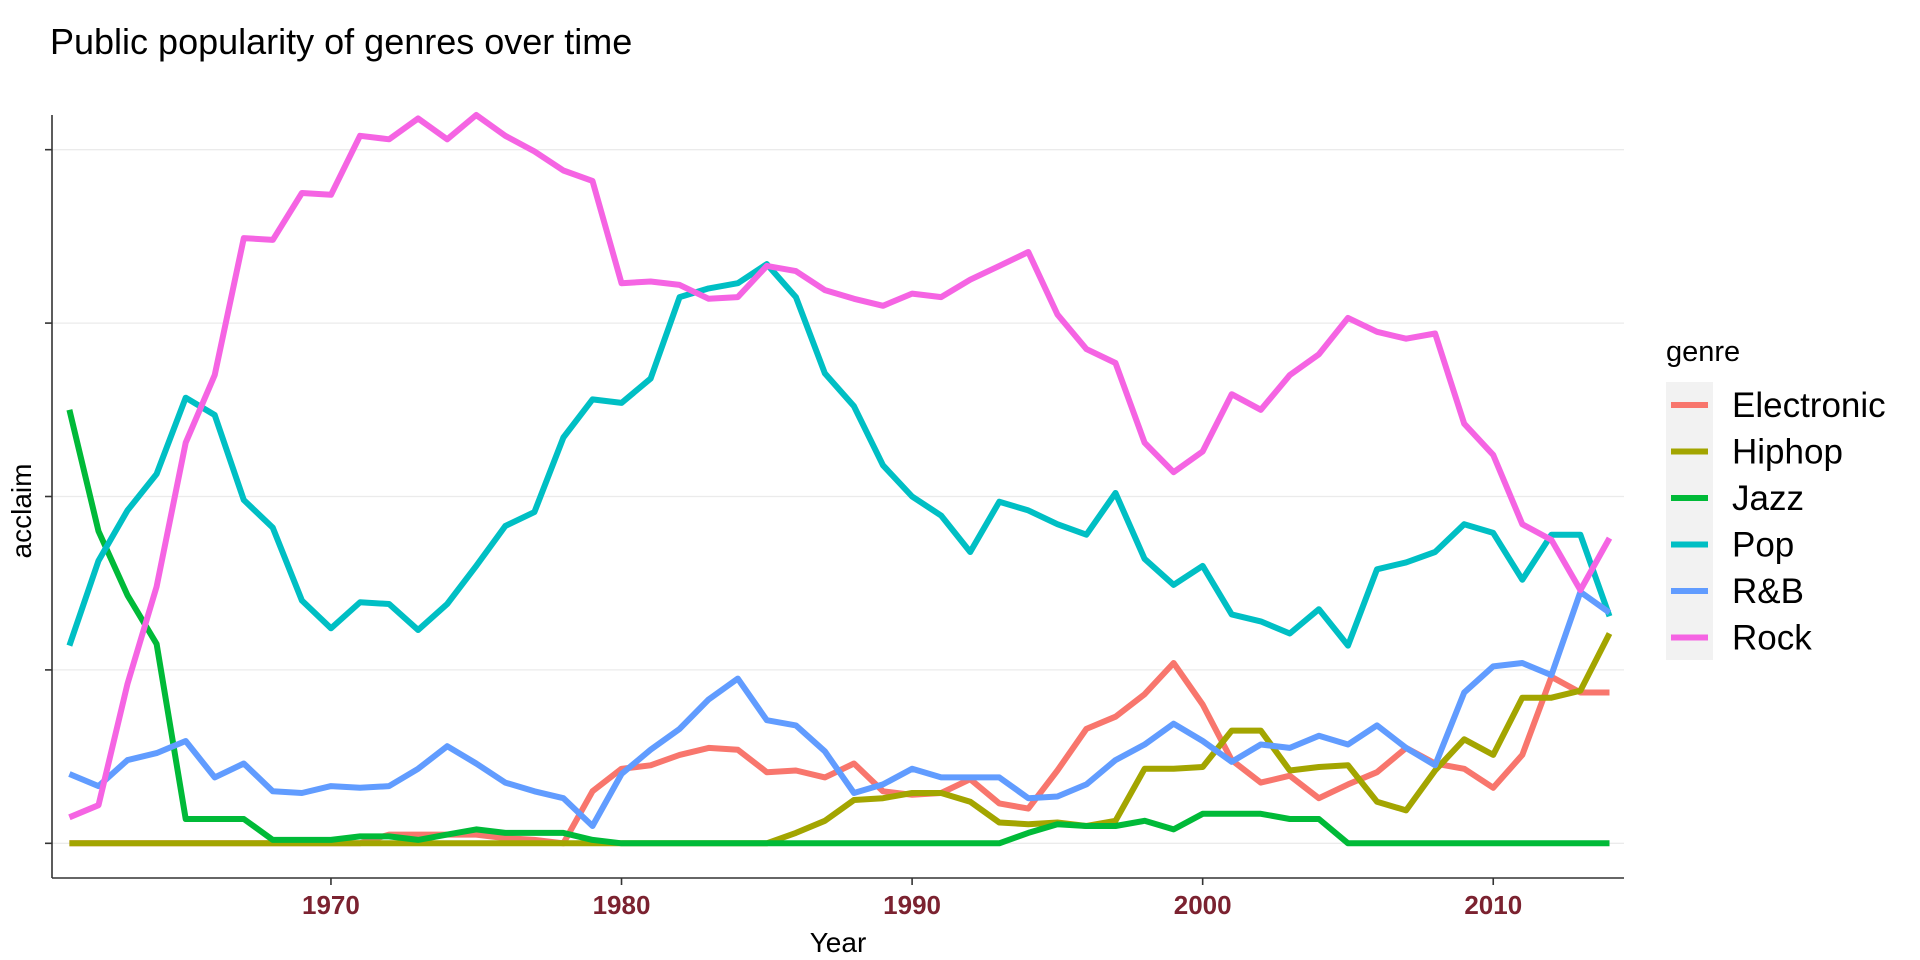 The height and width of the screenshot is (960, 1920). Describe the element at coordinates (21, 511) in the screenshot. I see `y-axis-title: acclaim` at that location.